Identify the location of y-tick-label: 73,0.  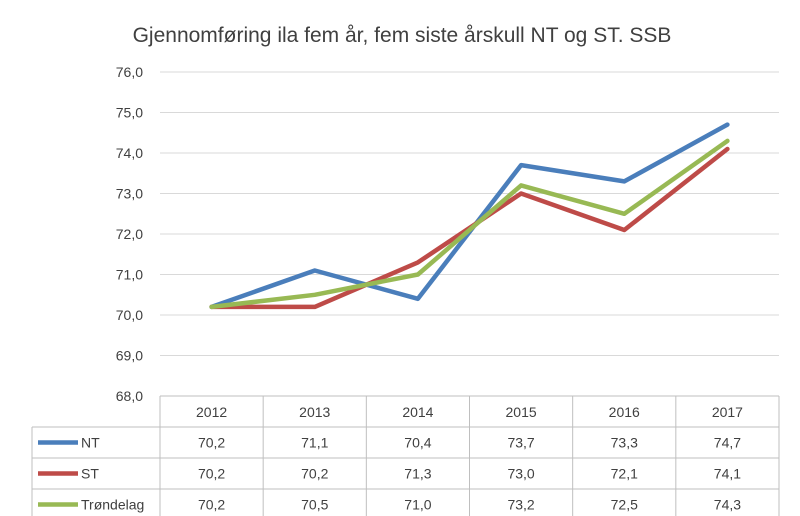
(129, 194).